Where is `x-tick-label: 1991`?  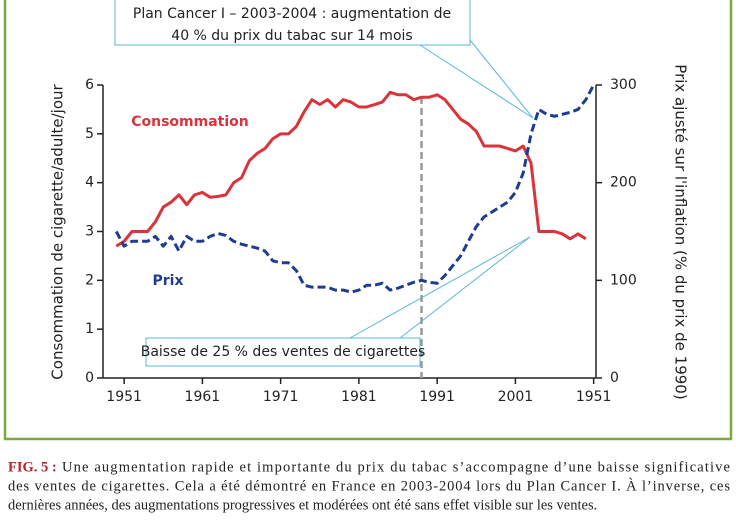 x-tick-label: 1991 is located at coordinates (437, 397).